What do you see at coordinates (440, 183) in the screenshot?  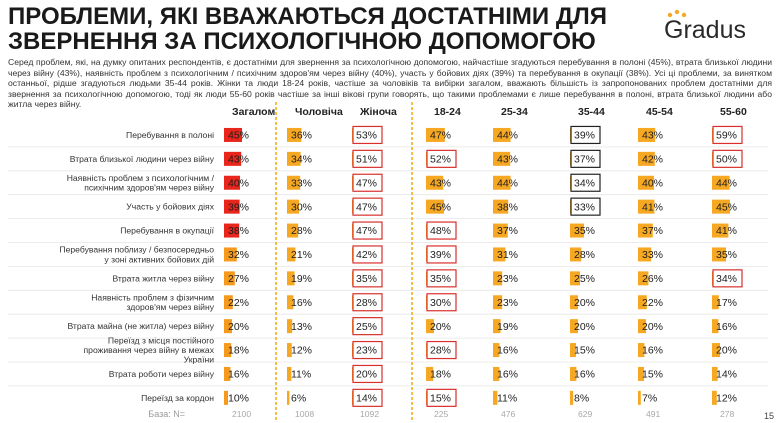 I see `data-label: 43%` at bounding box center [440, 183].